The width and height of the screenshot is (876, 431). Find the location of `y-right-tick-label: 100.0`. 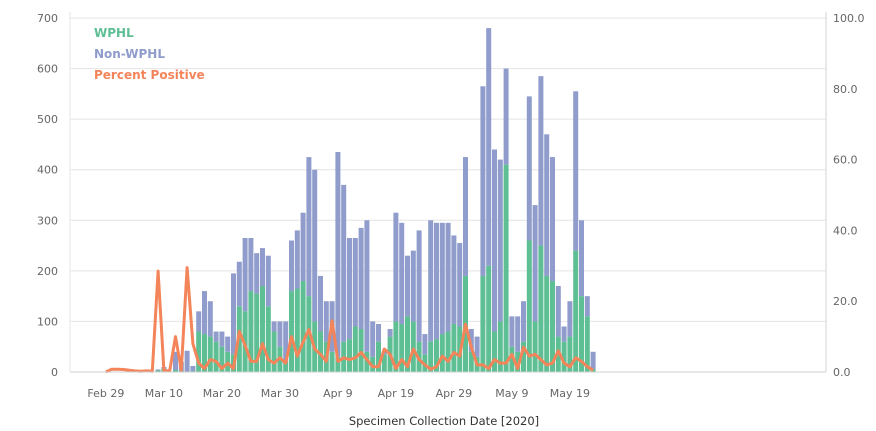

y-right-tick-label: 100.0 is located at coordinates (849, 18).